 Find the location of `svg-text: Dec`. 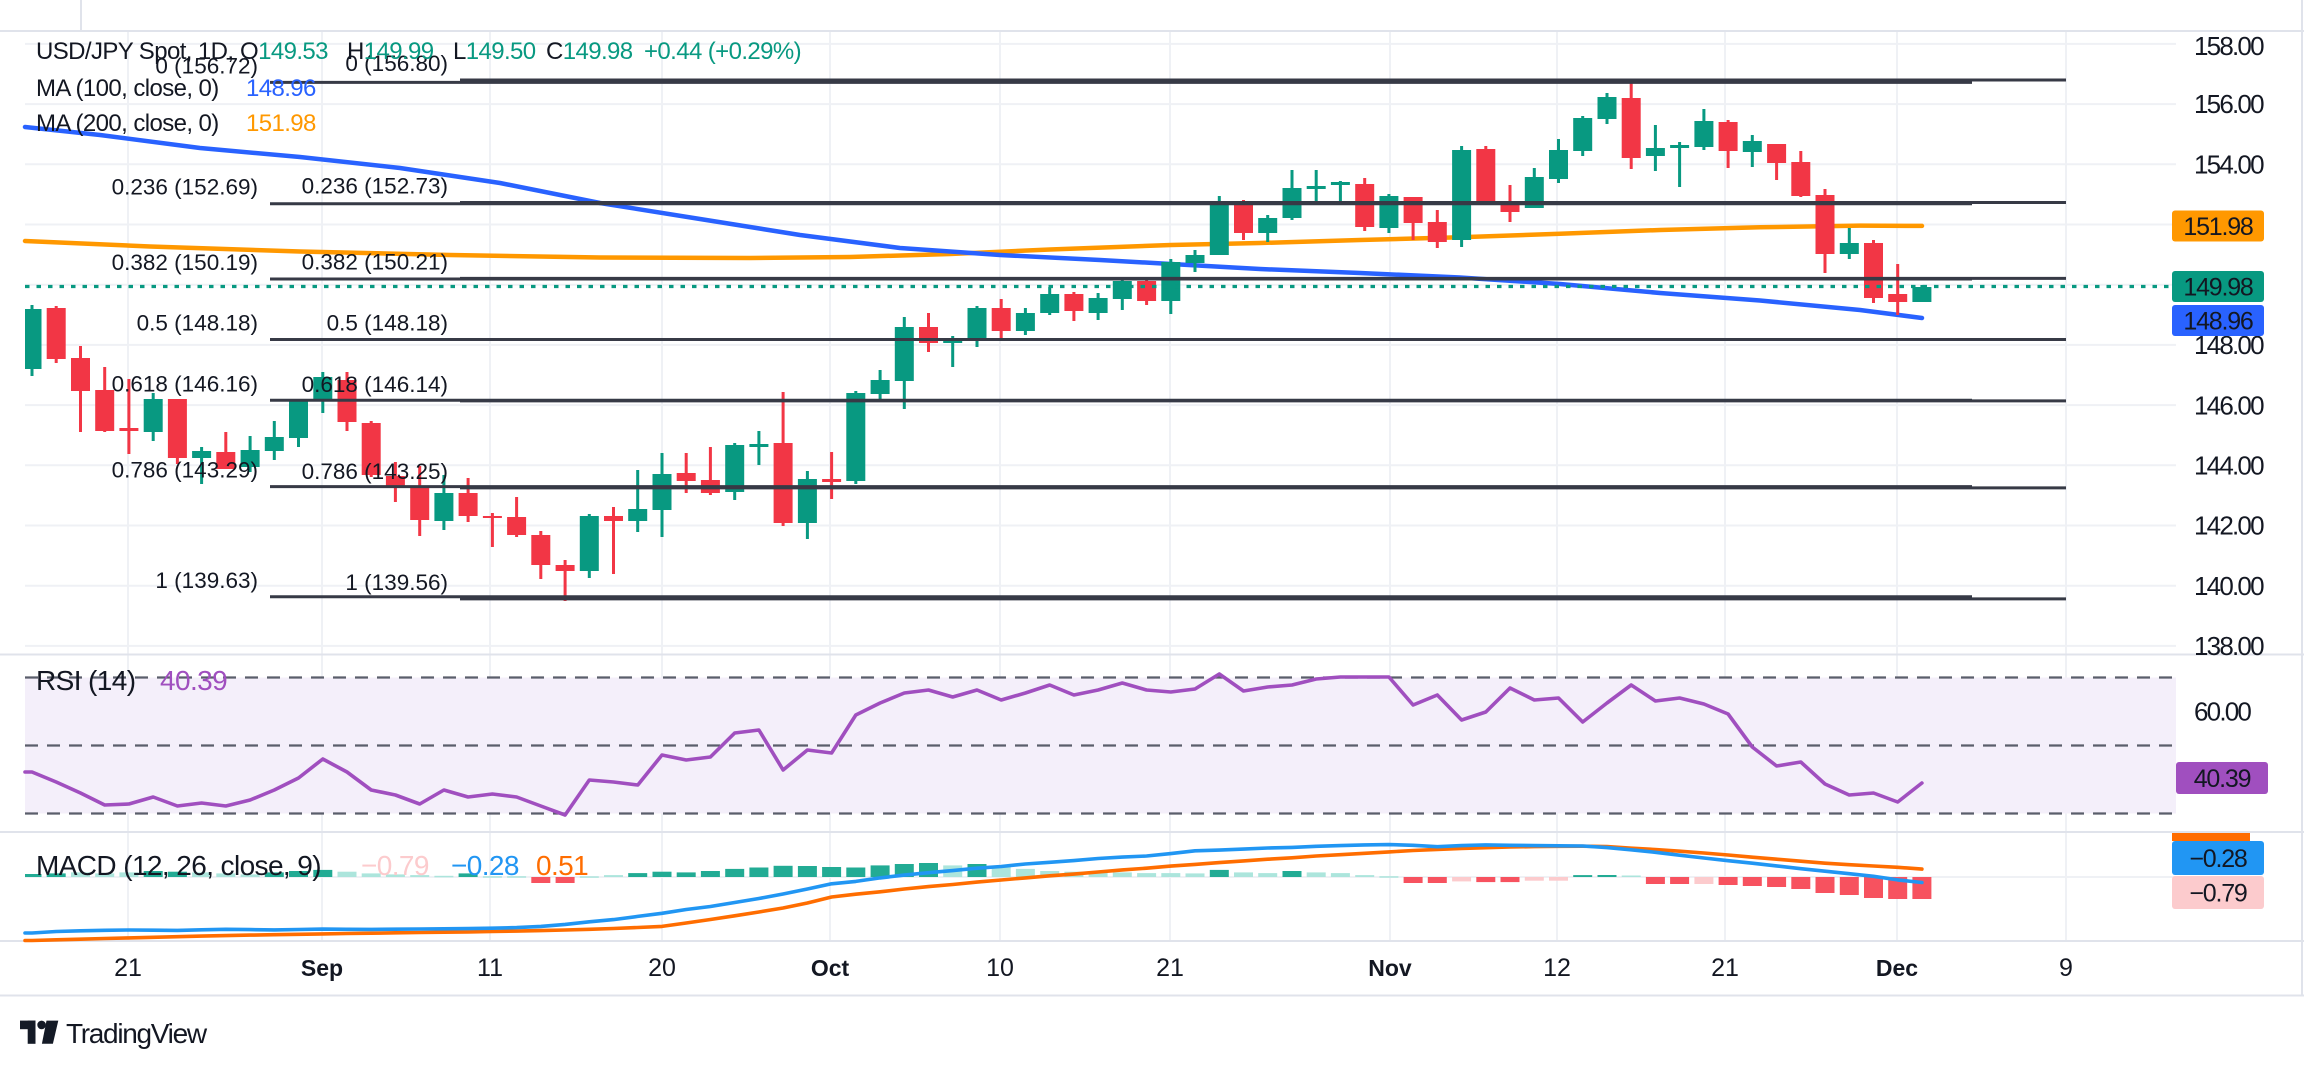

svg-text: Dec is located at coordinates (1897, 968).